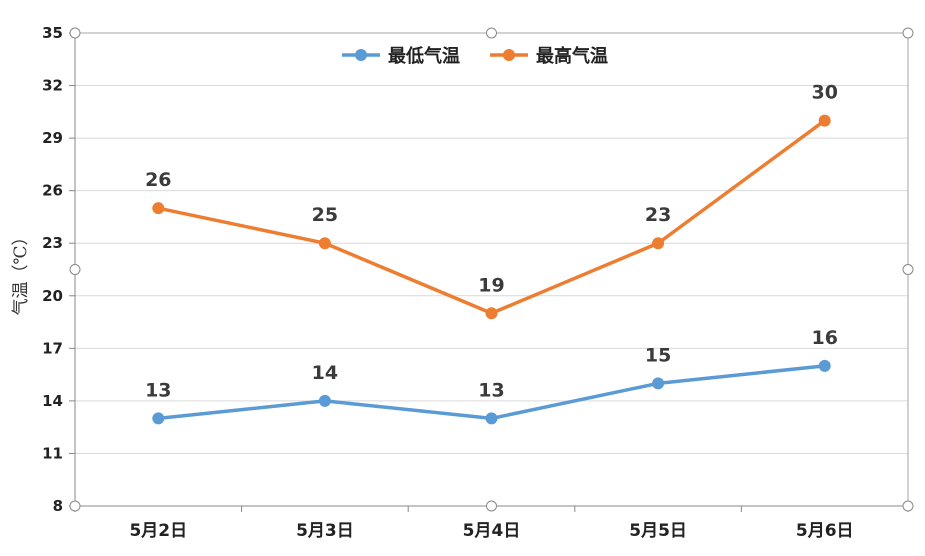 The height and width of the screenshot is (556, 925). Describe the element at coordinates (424, 56) in the screenshot. I see `legend-label: 最低气温` at that location.